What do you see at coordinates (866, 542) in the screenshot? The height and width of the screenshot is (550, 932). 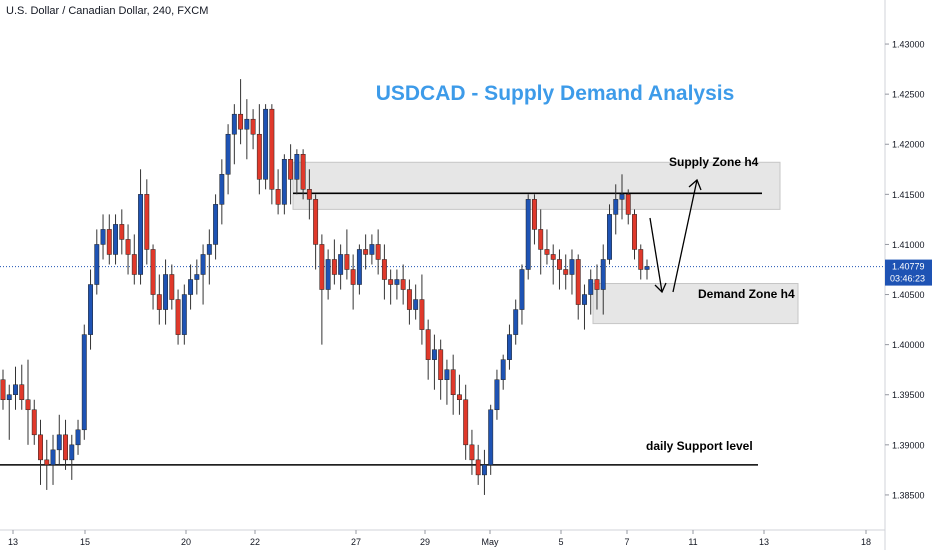 I see `x-tick-label: 18` at bounding box center [866, 542].